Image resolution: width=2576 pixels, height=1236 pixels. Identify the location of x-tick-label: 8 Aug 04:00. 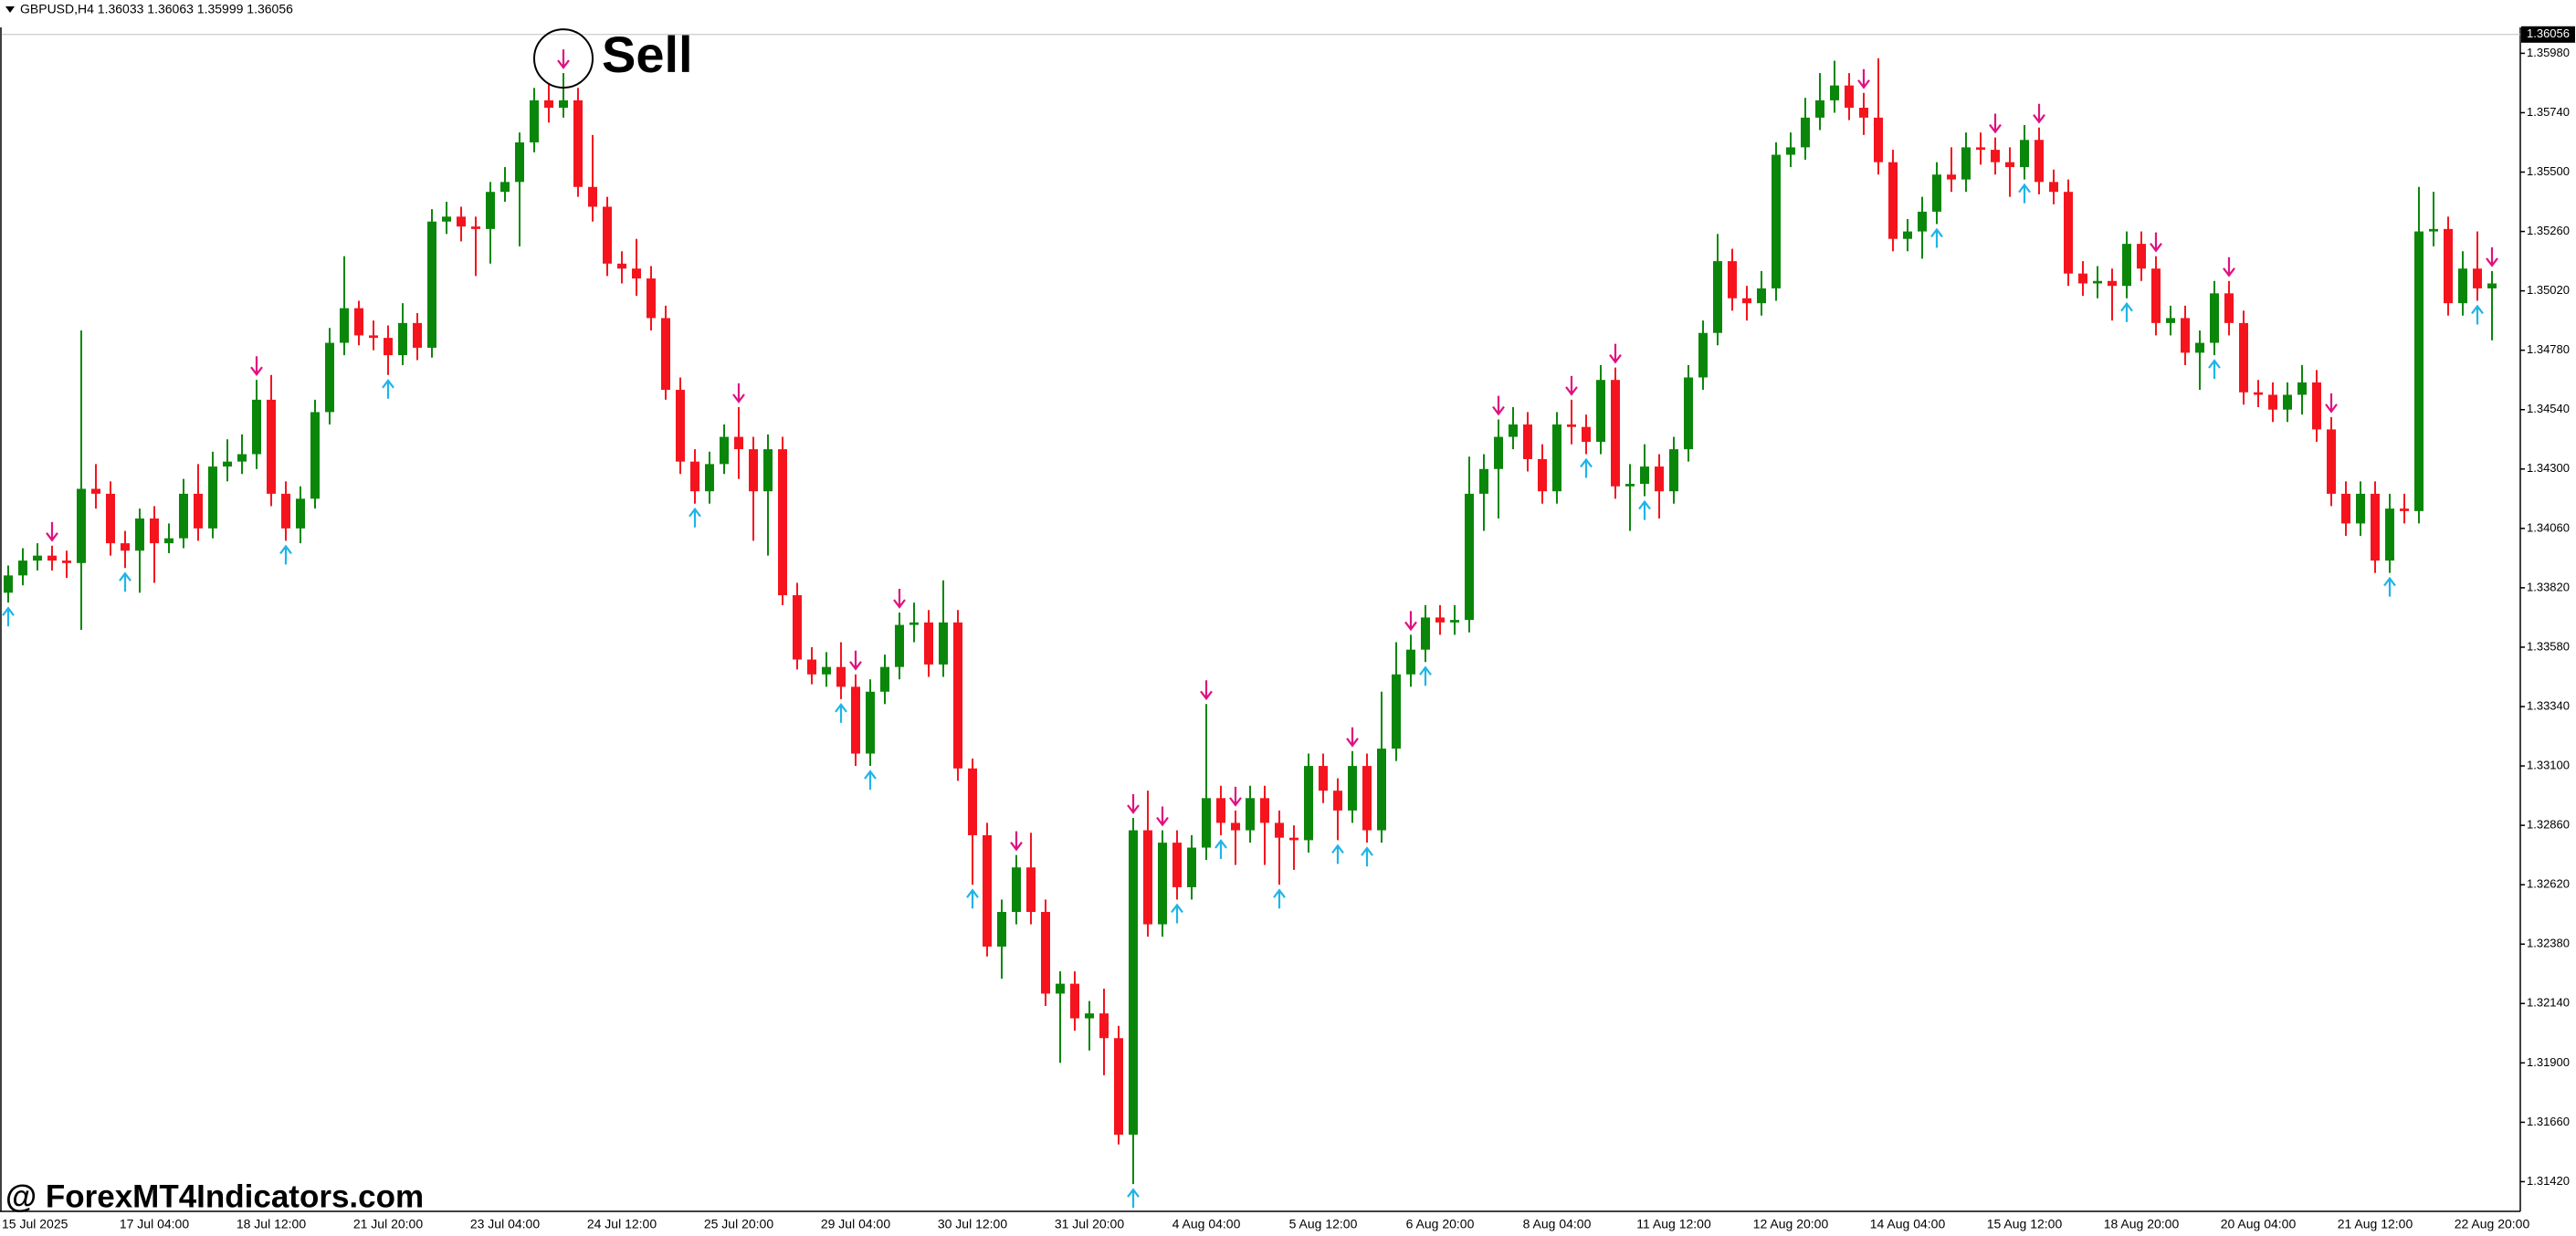
(1557, 1224).